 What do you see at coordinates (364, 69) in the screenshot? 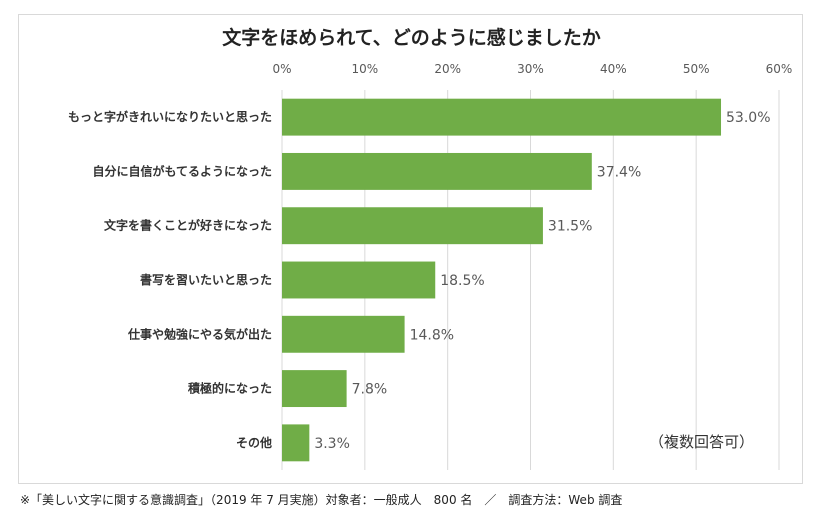
I see `x-tick-label: 10%` at bounding box center [364, 69].